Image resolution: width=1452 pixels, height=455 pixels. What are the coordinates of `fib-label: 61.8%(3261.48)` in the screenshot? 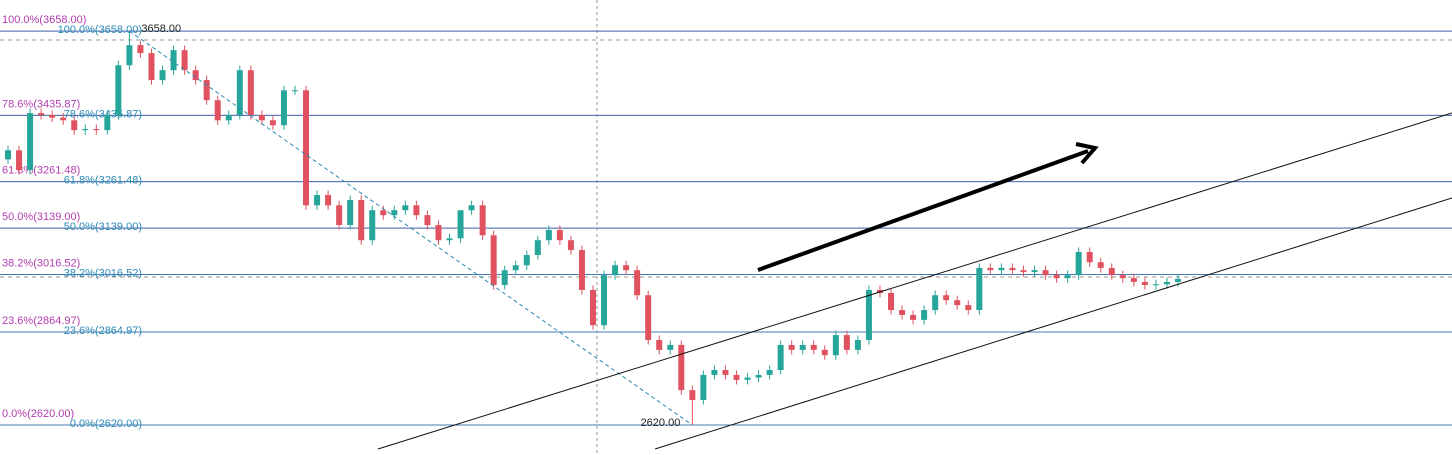 It's located at (103, 180).